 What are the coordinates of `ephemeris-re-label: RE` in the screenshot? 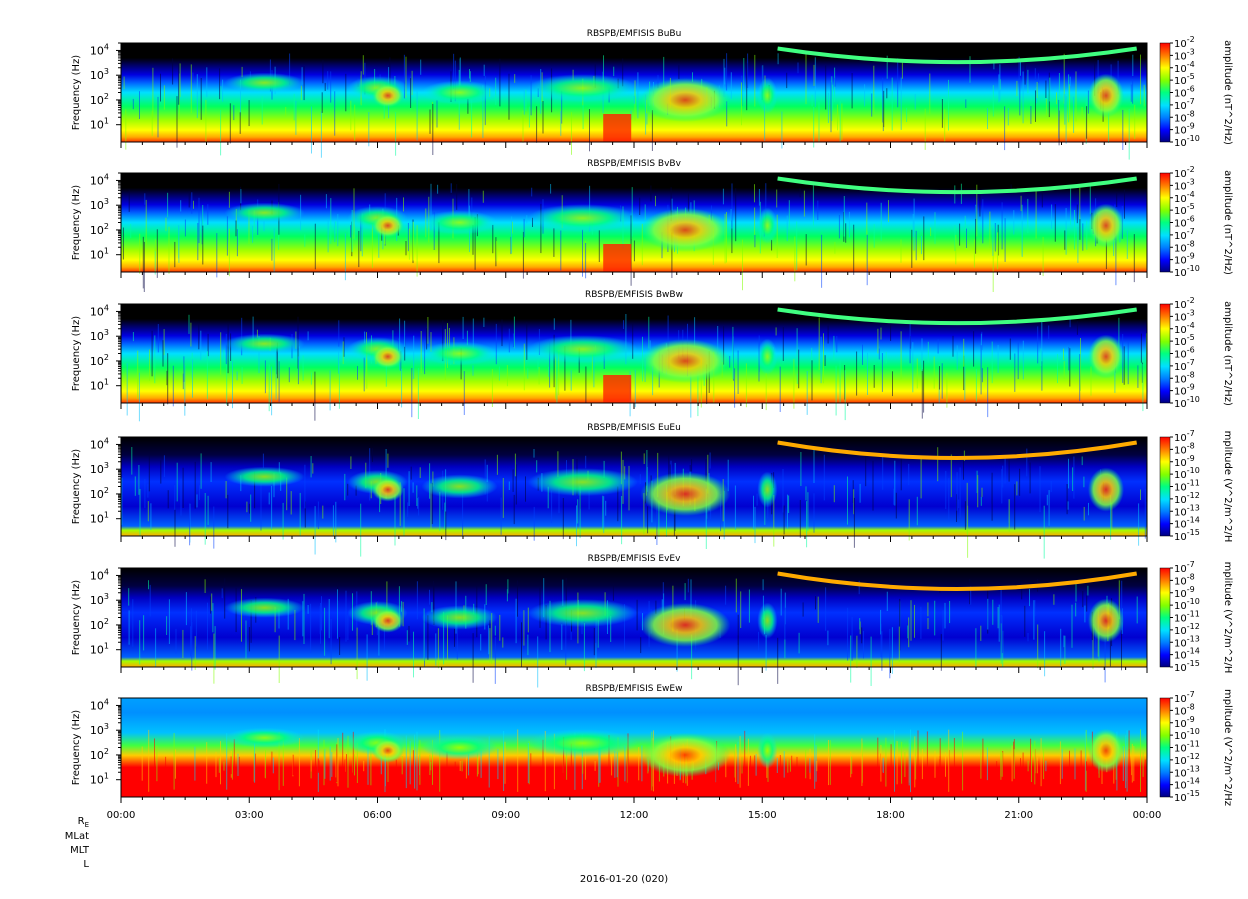 It's located at (83, 822).